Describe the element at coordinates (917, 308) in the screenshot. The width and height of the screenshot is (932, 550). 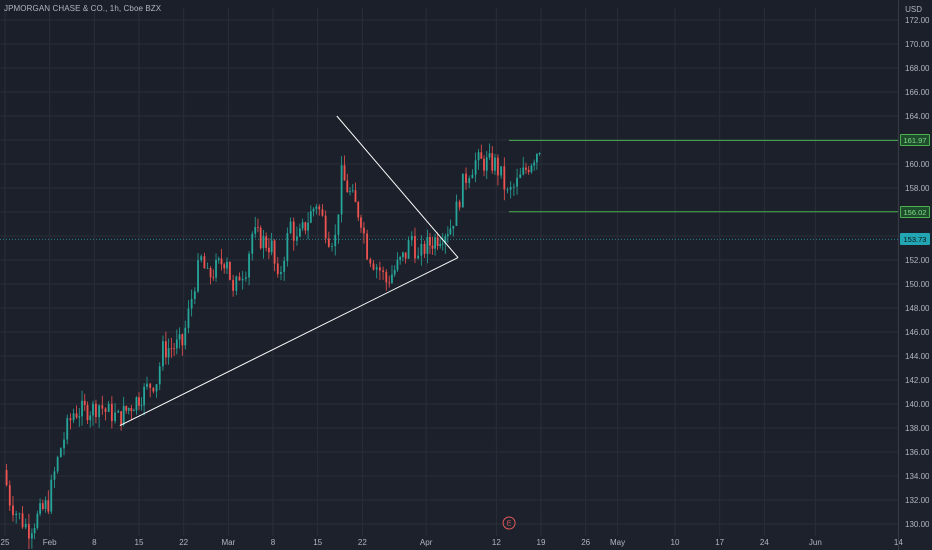
I see `y-tick-label: 148.00` at that location.